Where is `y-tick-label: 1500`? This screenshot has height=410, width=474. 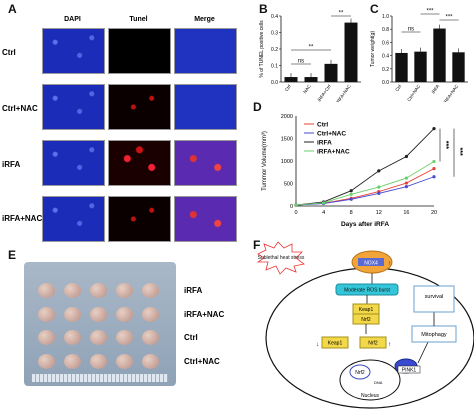 y-tick-label: 1500 is located at coordinates (287, 140).